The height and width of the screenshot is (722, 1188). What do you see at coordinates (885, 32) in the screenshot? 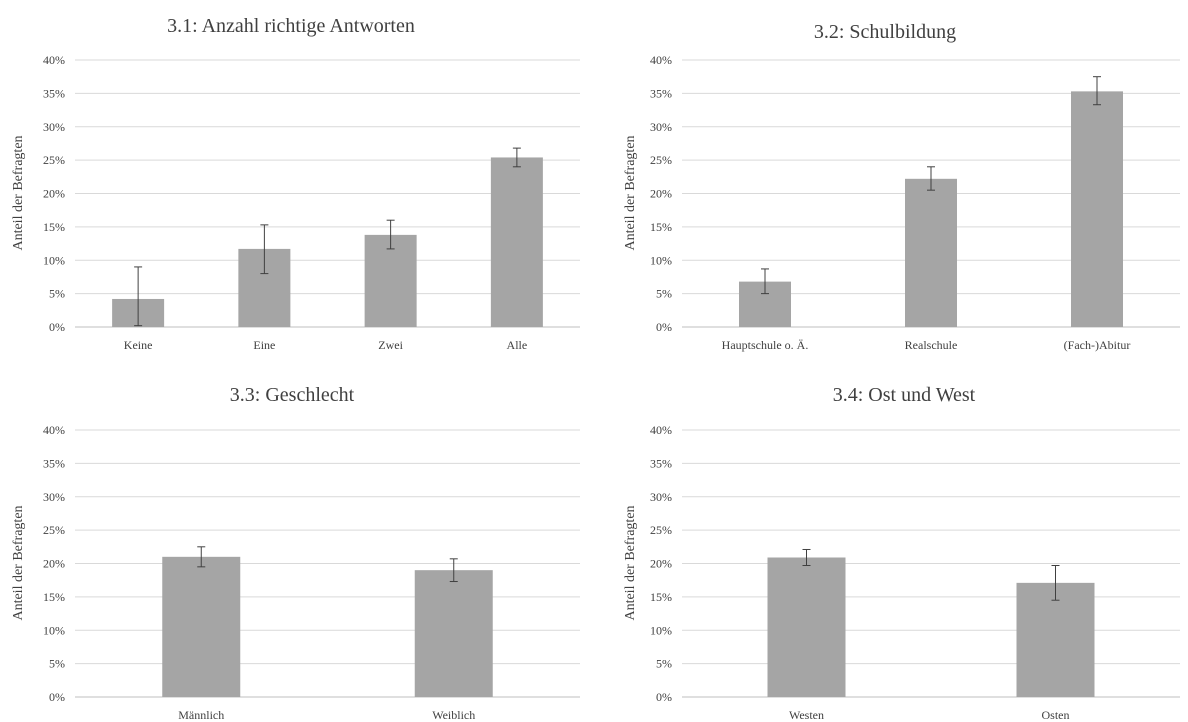
I see `chart-title: 3.2: Schulbildung` at bounding box center [885, 32].